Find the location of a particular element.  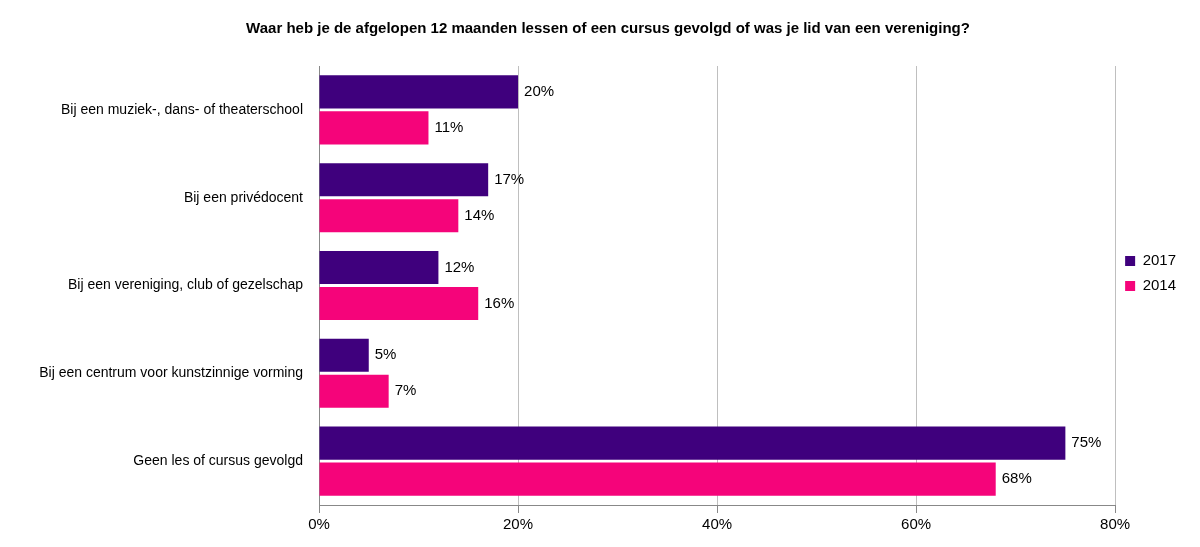

x-tick-label: 20% is located at coordinates (518, 524).